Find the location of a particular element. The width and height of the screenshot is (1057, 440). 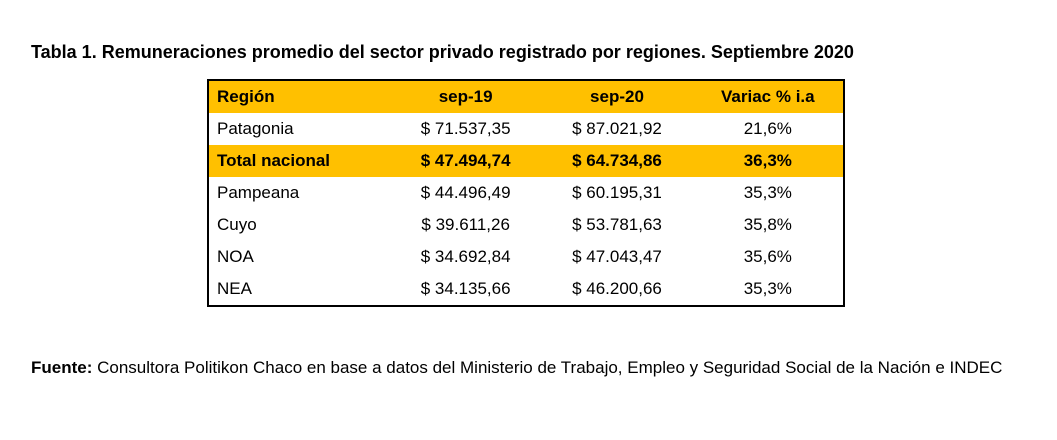

cell-sep20: $ 53.781,63 is located at coordinates (617, 224).